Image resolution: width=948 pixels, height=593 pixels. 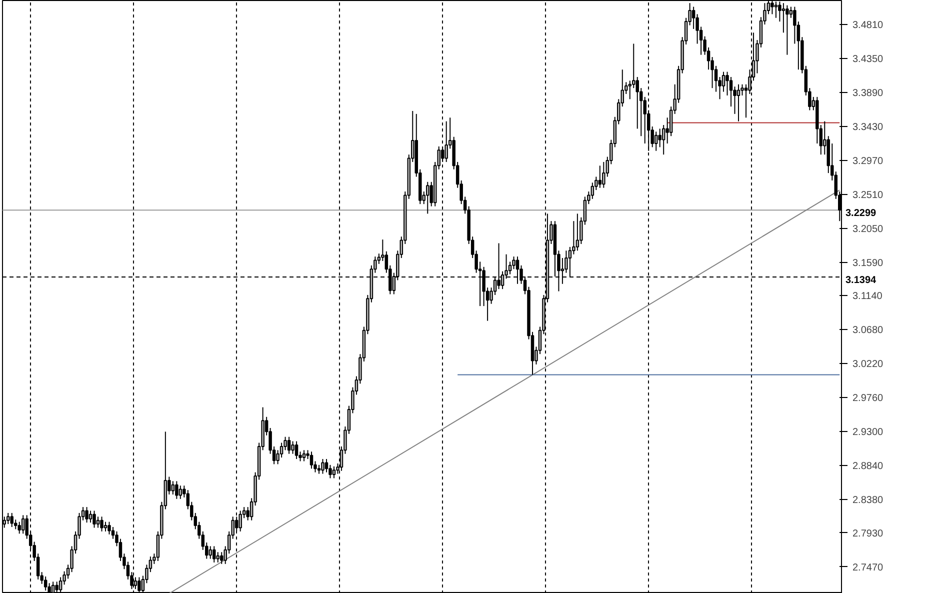 I want to click on y-tick-label: 3.1590, so click(x=868, y=263).